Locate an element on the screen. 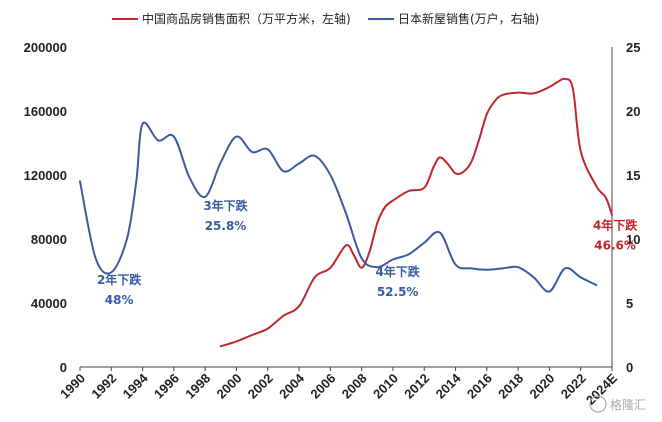  x-tick-label: 2004 is located at coordinates (292, 386).